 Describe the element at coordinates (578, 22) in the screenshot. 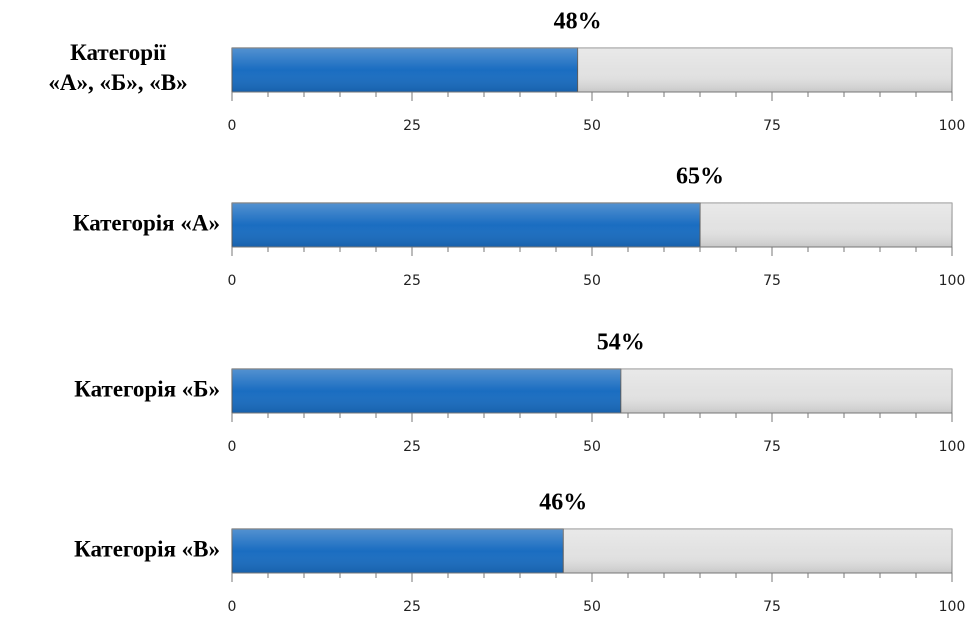

I see `value-label: 48%` at that location.